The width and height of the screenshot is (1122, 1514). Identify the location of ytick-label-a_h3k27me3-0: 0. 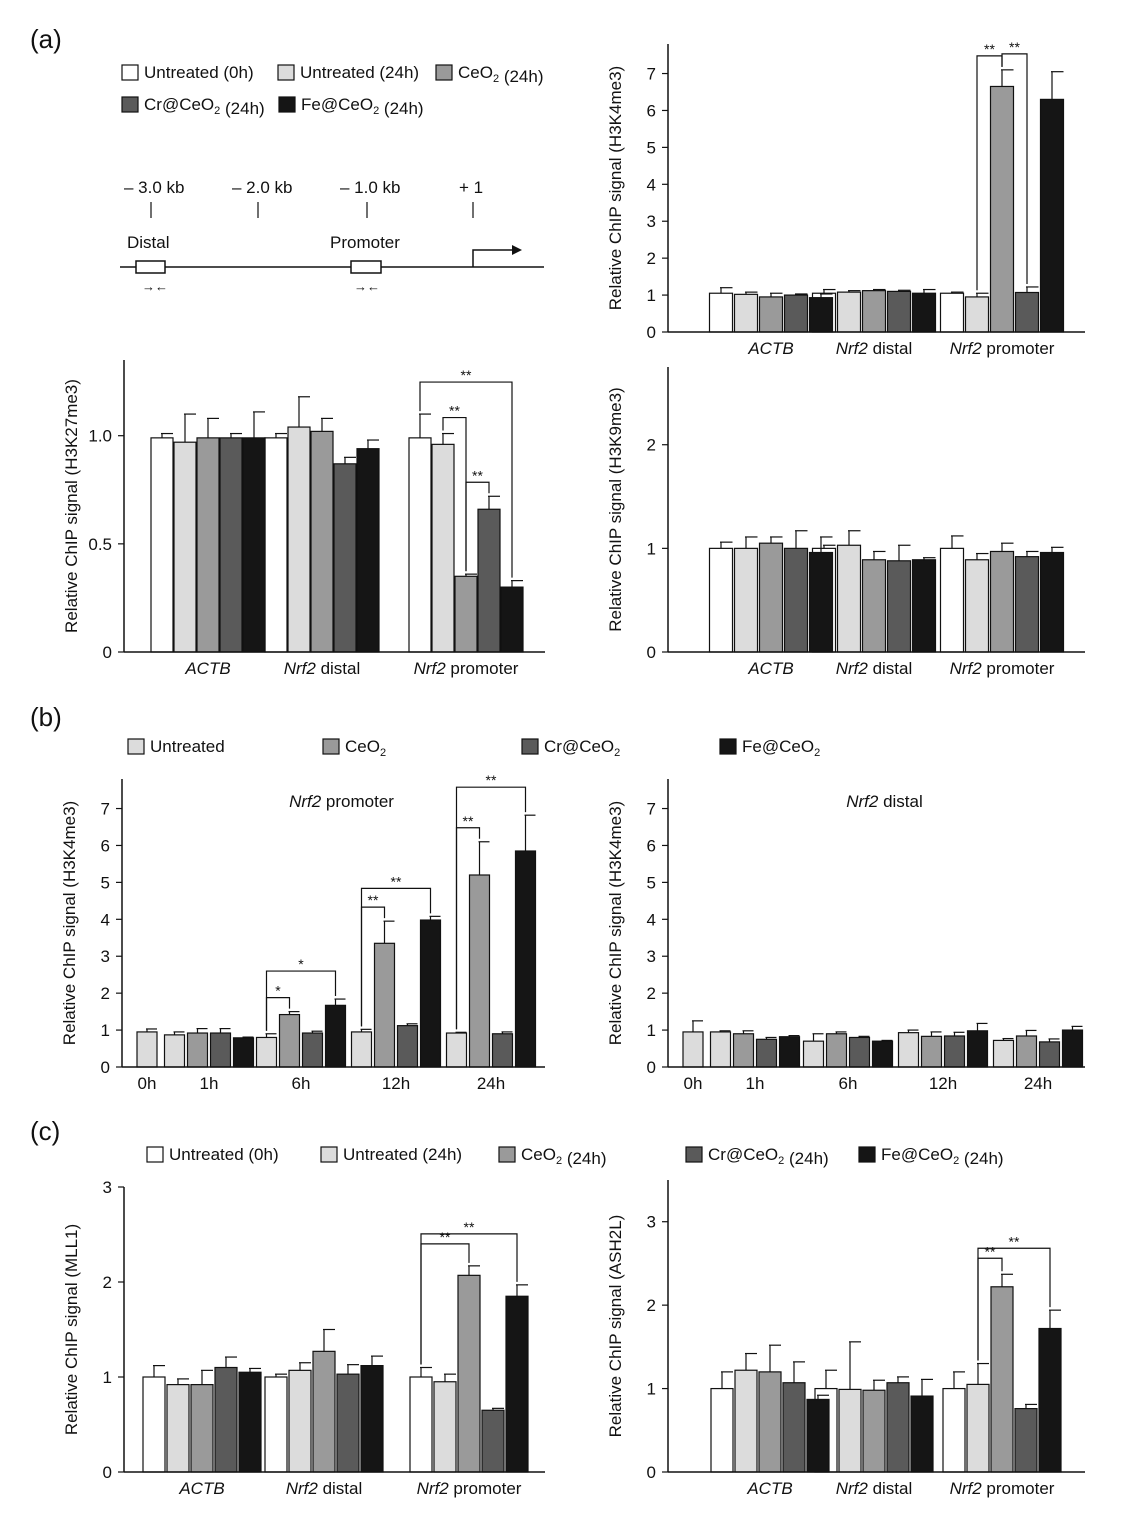
(107, 652).